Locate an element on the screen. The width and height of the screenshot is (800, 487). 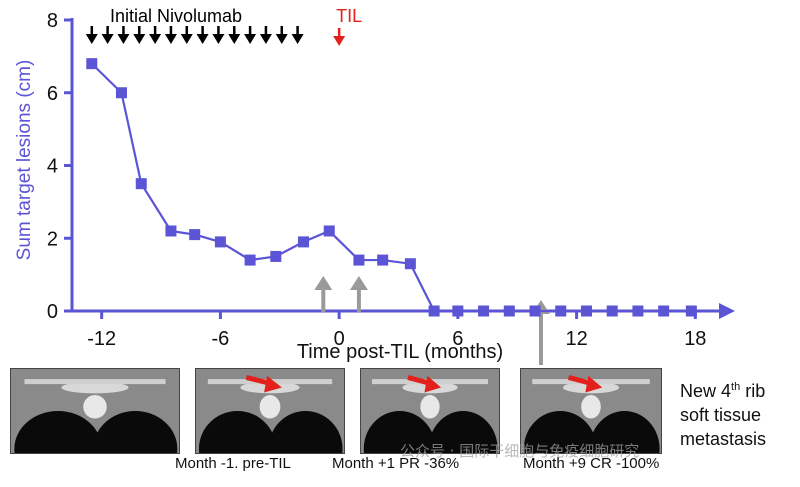
caption-month1: Month +1 PR -36% is located at coordinates (396, 463).